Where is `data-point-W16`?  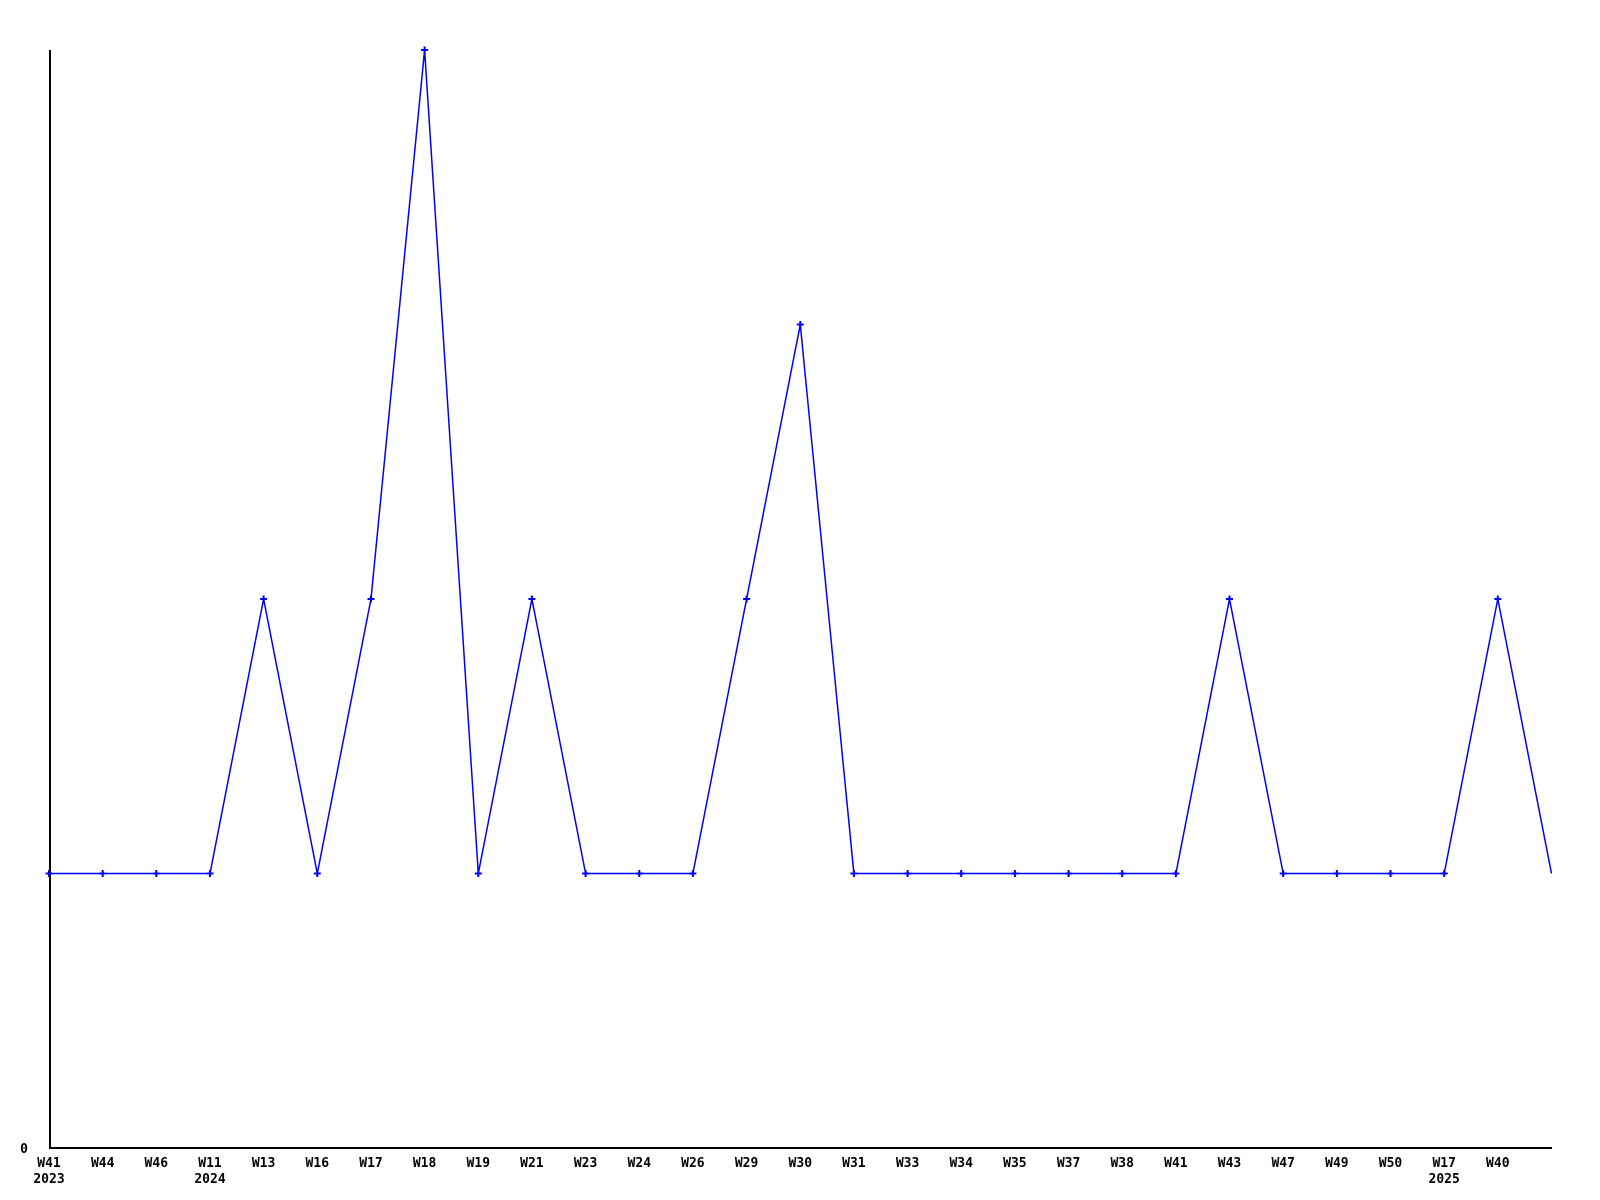 data-point-W16 is located at coordinates (317, 873).